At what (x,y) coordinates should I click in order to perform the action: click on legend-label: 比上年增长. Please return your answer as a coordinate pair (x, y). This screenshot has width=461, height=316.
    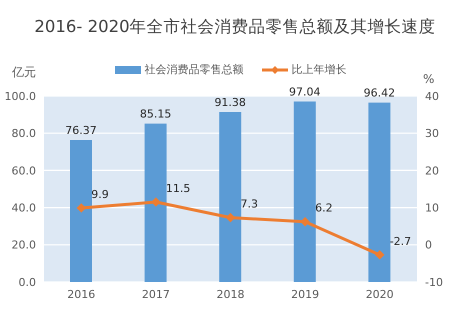
    Looking at the image, I should click on (318, 69).